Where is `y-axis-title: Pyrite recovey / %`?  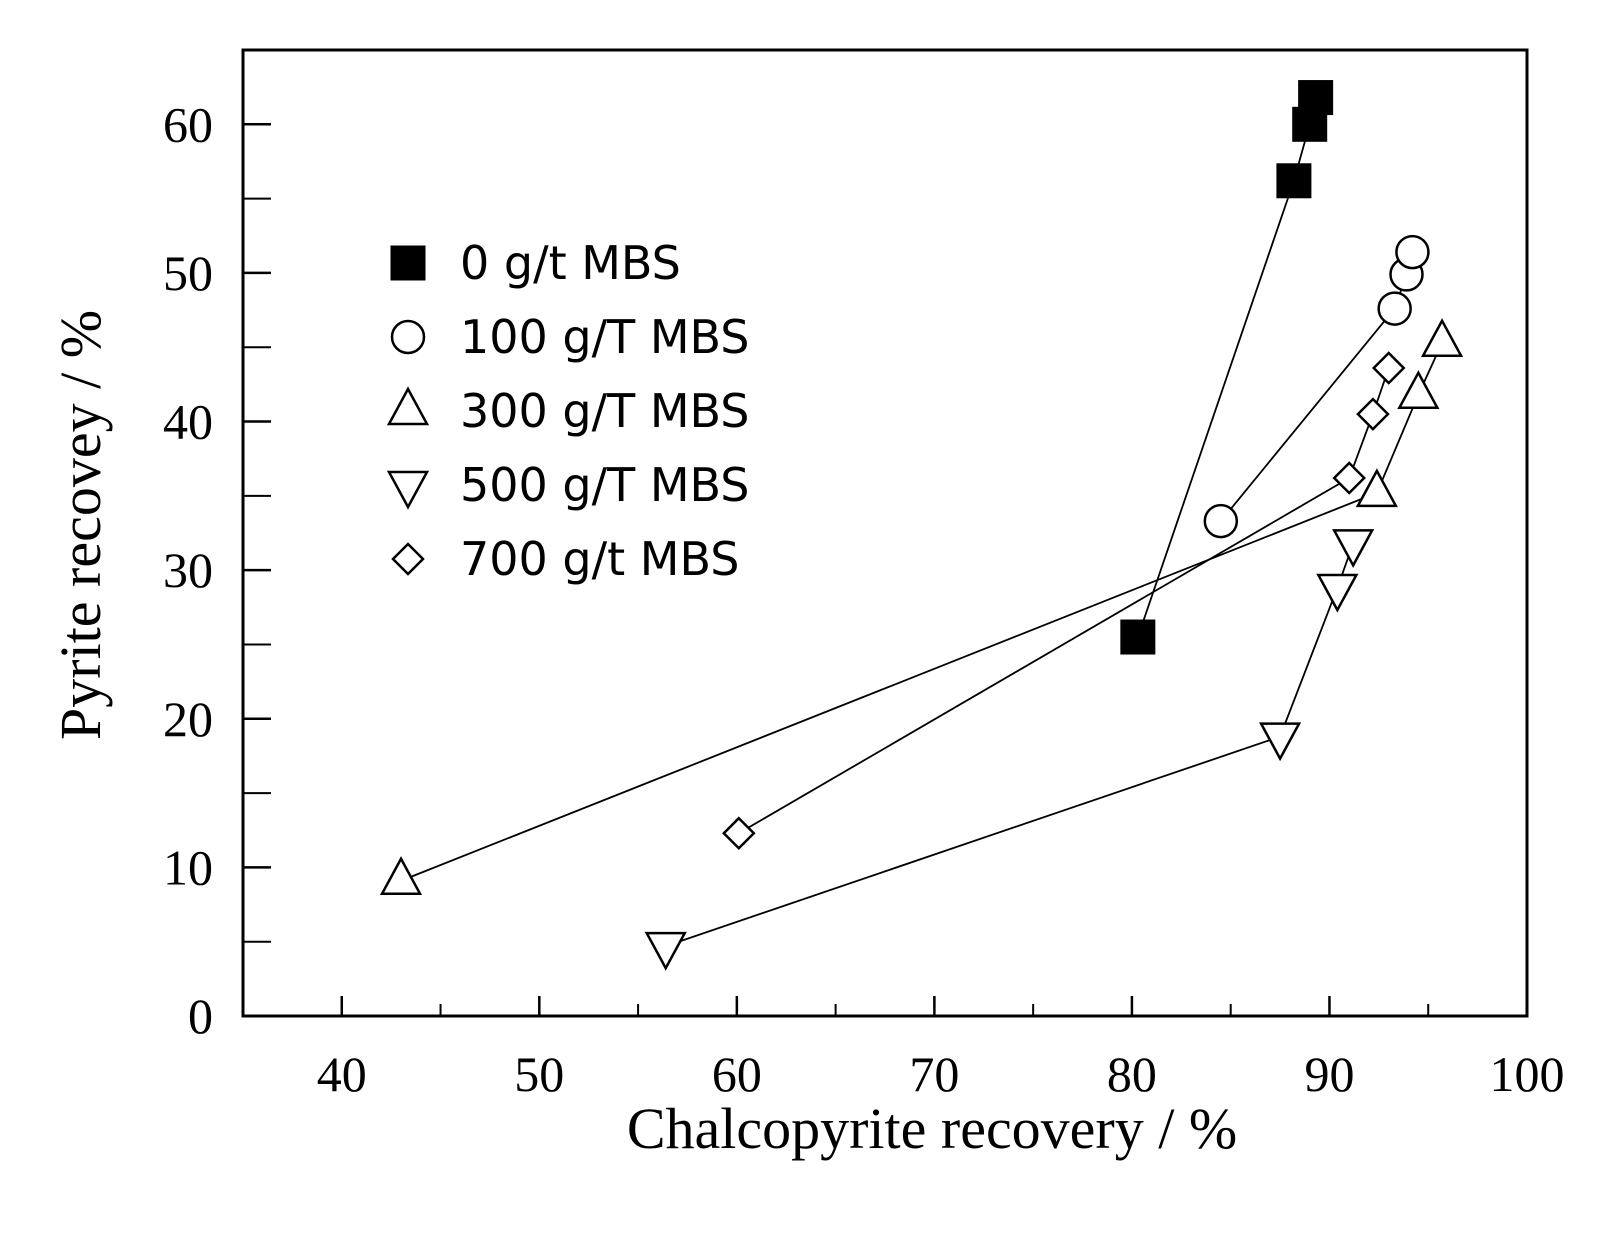
y-axis-title: Pyrite recovey / % is located at coordinates (80, 525).